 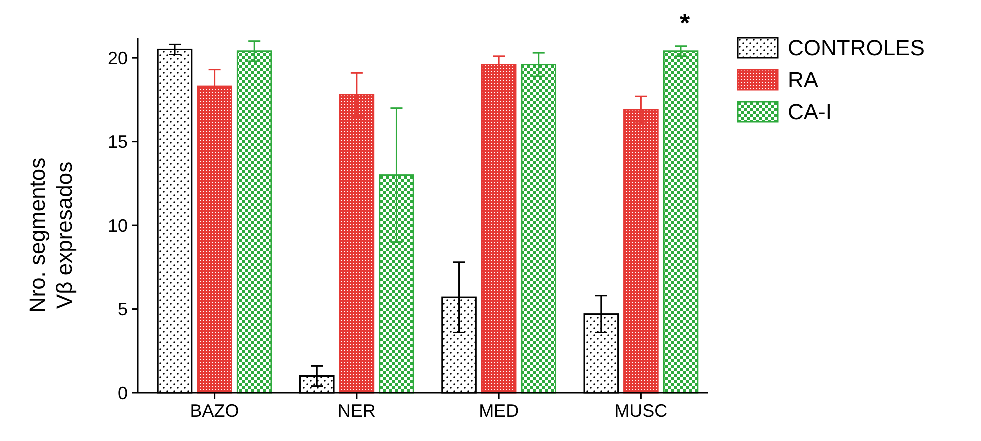 I want to click on y-tick-label: 10, so click(x=118, y=226).